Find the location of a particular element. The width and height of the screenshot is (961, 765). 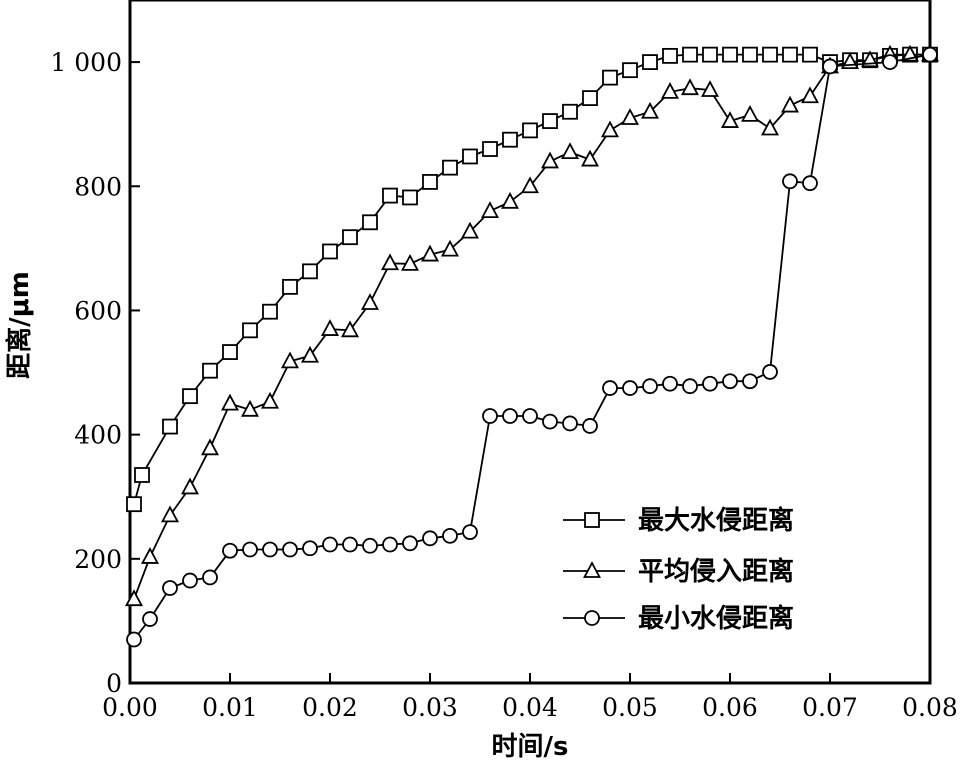

y-tick-label: 1 000 is located at coordinates (86, 62).